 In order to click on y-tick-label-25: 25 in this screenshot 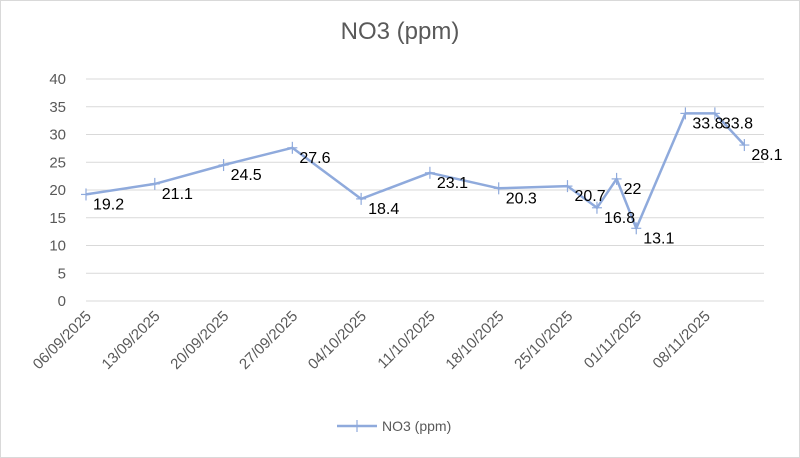, I will do `click(57, 162)`.